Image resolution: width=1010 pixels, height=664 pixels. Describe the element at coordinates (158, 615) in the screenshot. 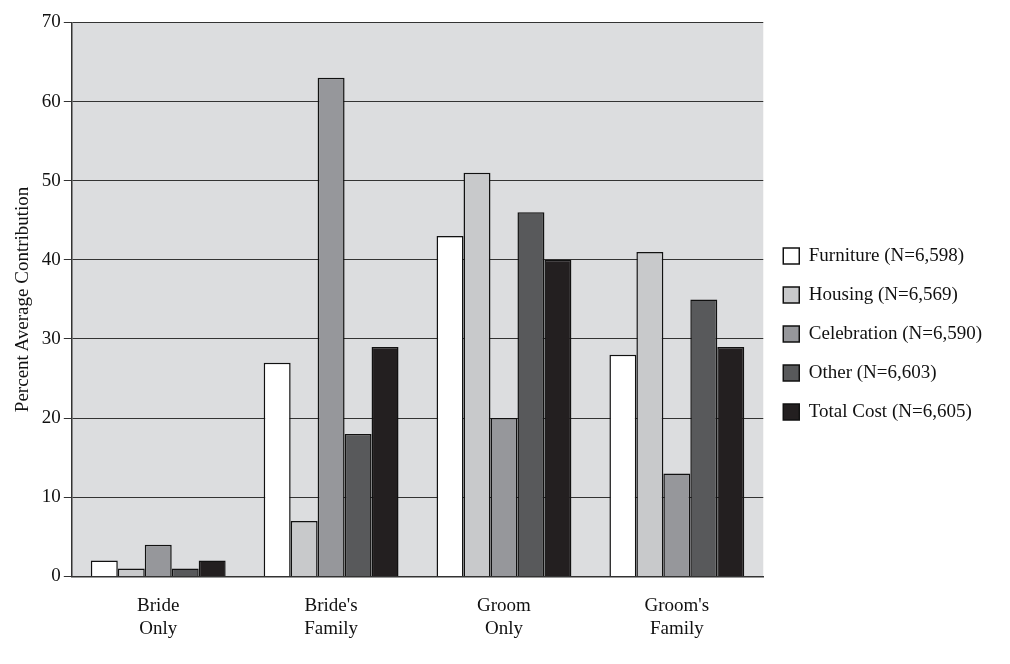

I see `x-tick-label: Bride Only` at that location.